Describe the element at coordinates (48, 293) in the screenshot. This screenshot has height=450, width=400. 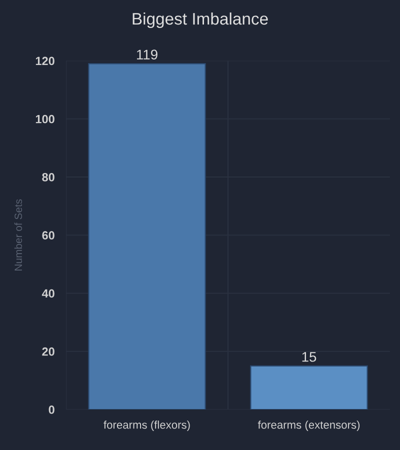
I see `y-tick-label: 40` at that location.